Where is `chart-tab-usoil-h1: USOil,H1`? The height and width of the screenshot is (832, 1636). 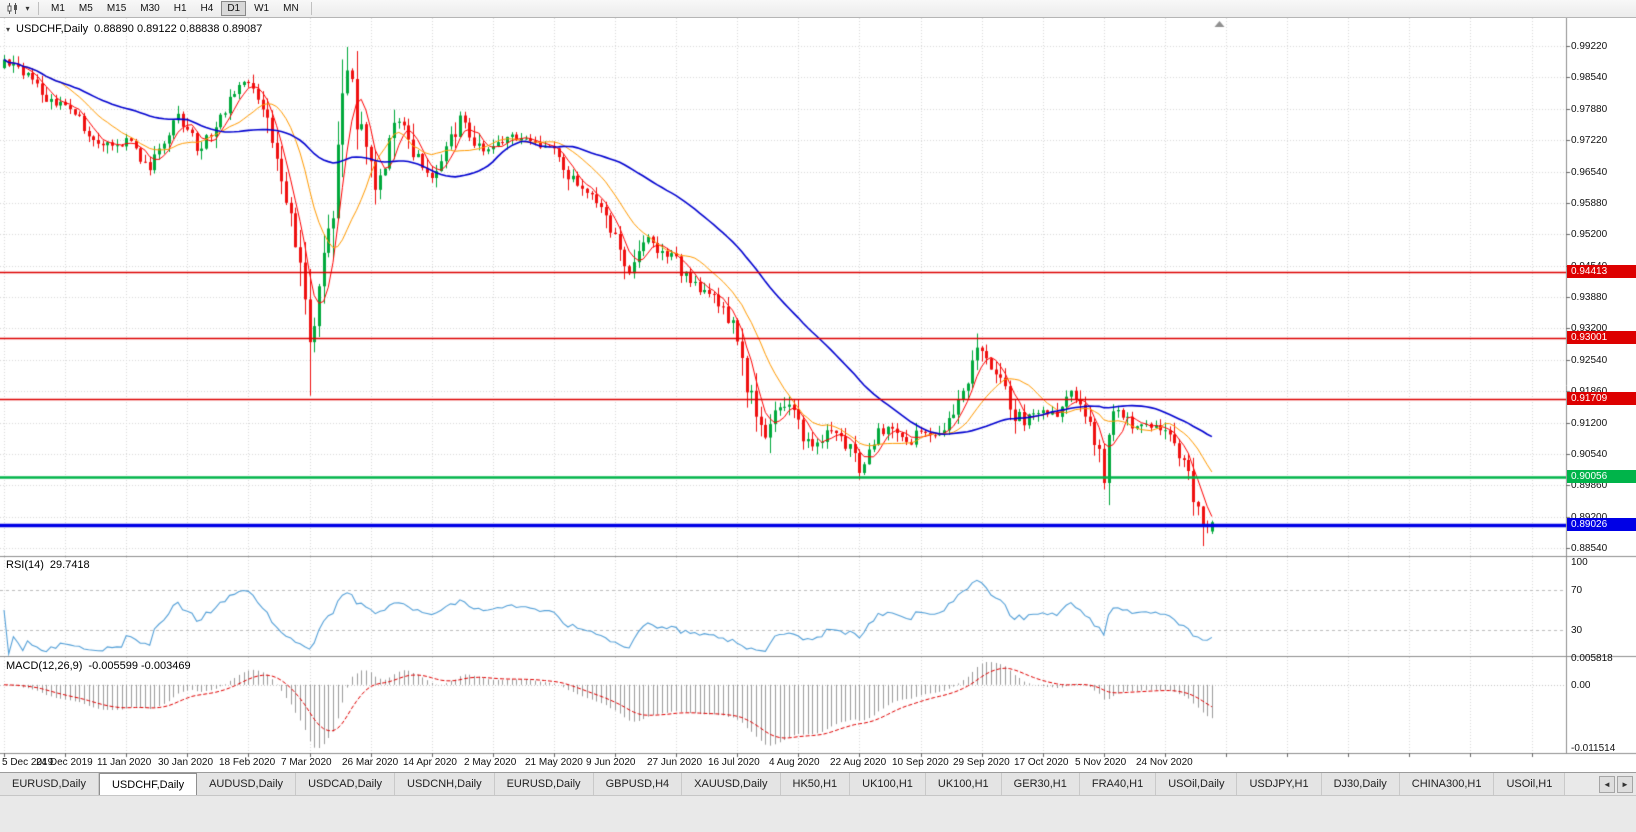 chart-tab-usoil-h1: USOil,H1 is located at coordinates (1530, 784).